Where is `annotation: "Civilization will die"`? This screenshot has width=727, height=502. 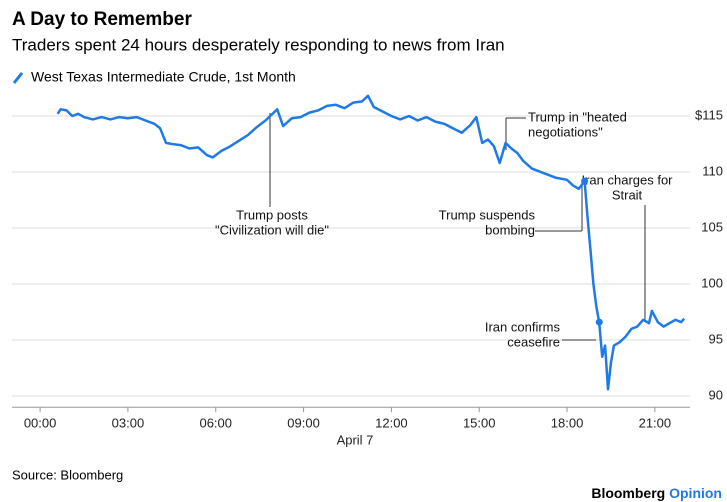
annotation: "Civilization will die" is located at coordinates (272, 229).